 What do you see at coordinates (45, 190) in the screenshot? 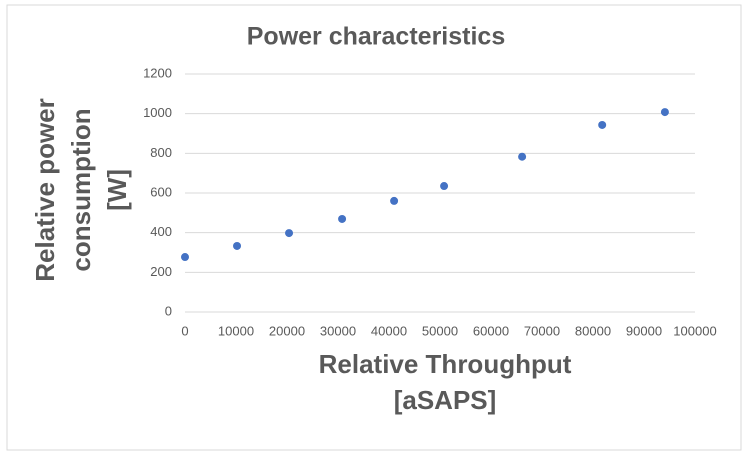
I see `y-axis-label: Relative power` at bounding box center [45, 190].